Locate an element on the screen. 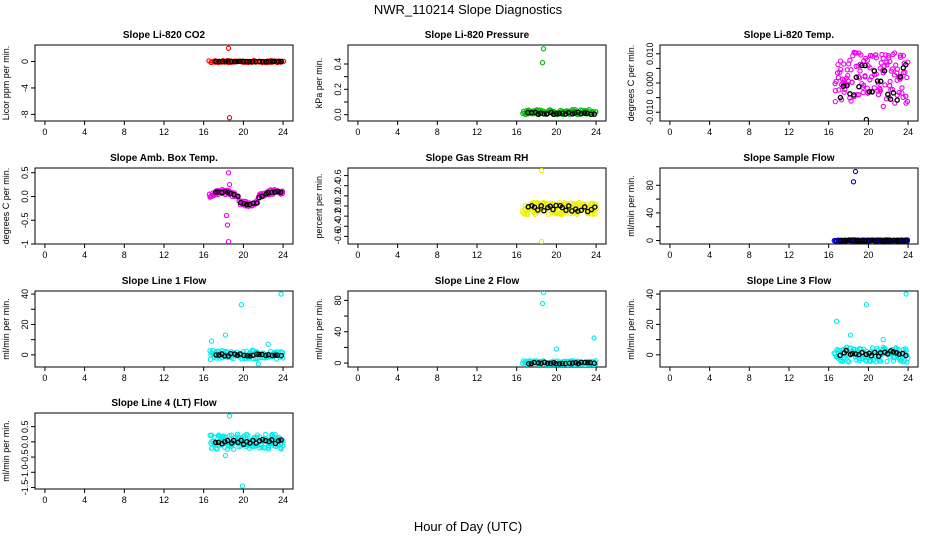  data-points is located at coordinates (871, 206).